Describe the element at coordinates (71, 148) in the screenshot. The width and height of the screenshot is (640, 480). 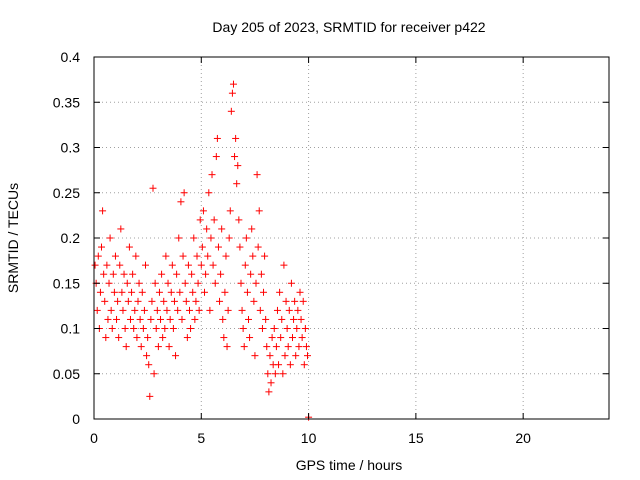
I see `y-tick-label: 0.3` at that location.